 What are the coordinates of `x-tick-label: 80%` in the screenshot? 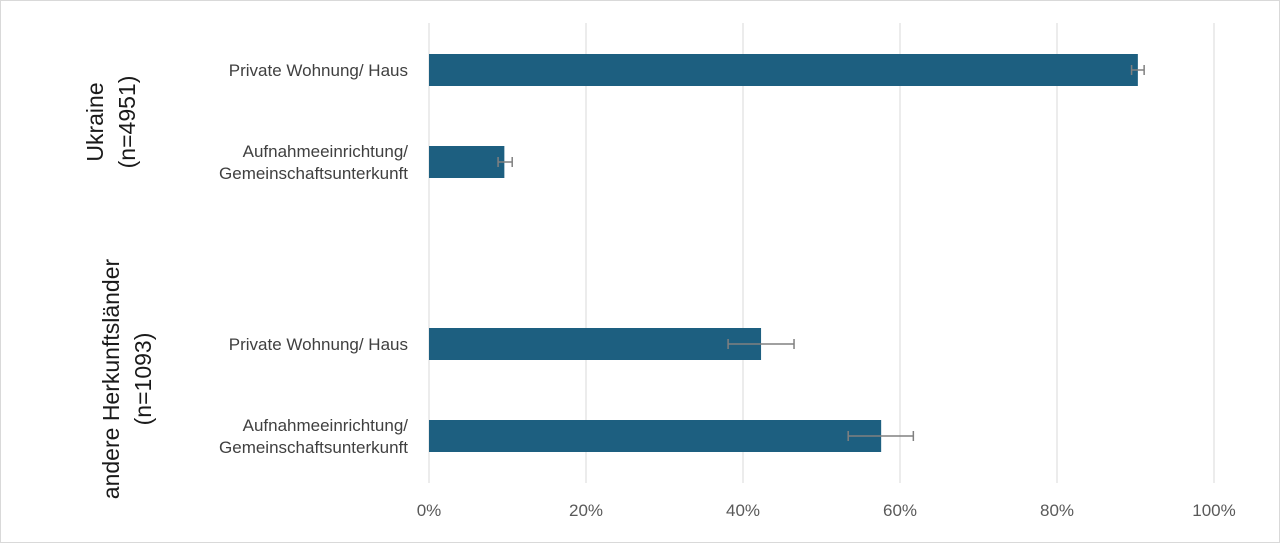 It's located at (1057, 510).